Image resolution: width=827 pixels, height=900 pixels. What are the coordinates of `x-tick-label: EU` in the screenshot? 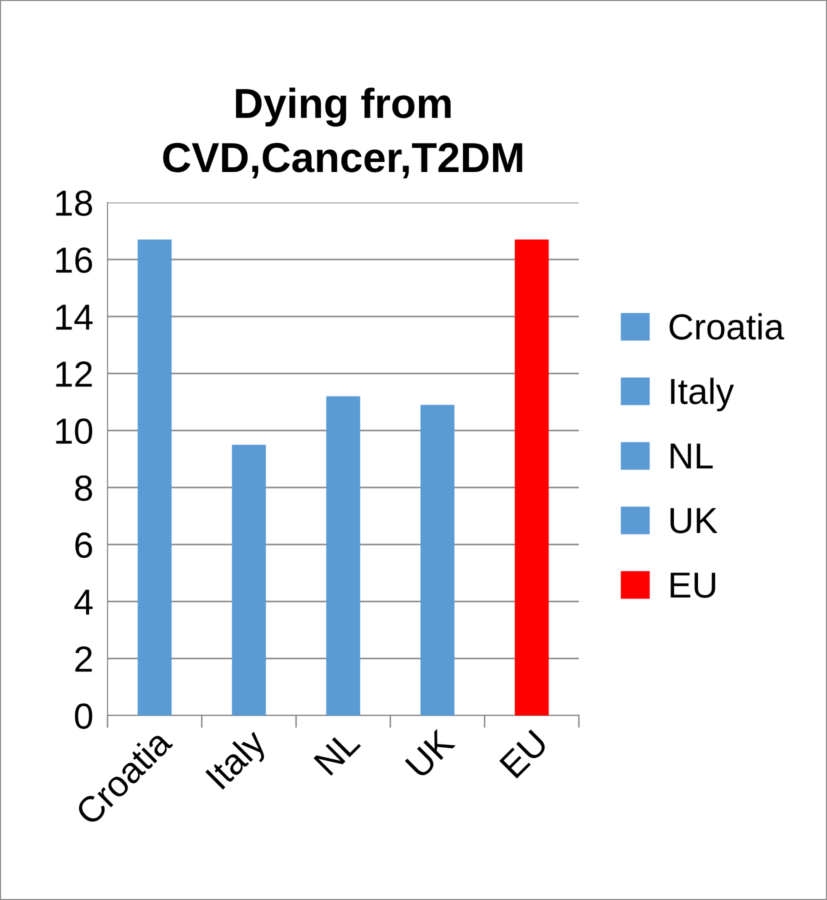 It's located at (524, 754).